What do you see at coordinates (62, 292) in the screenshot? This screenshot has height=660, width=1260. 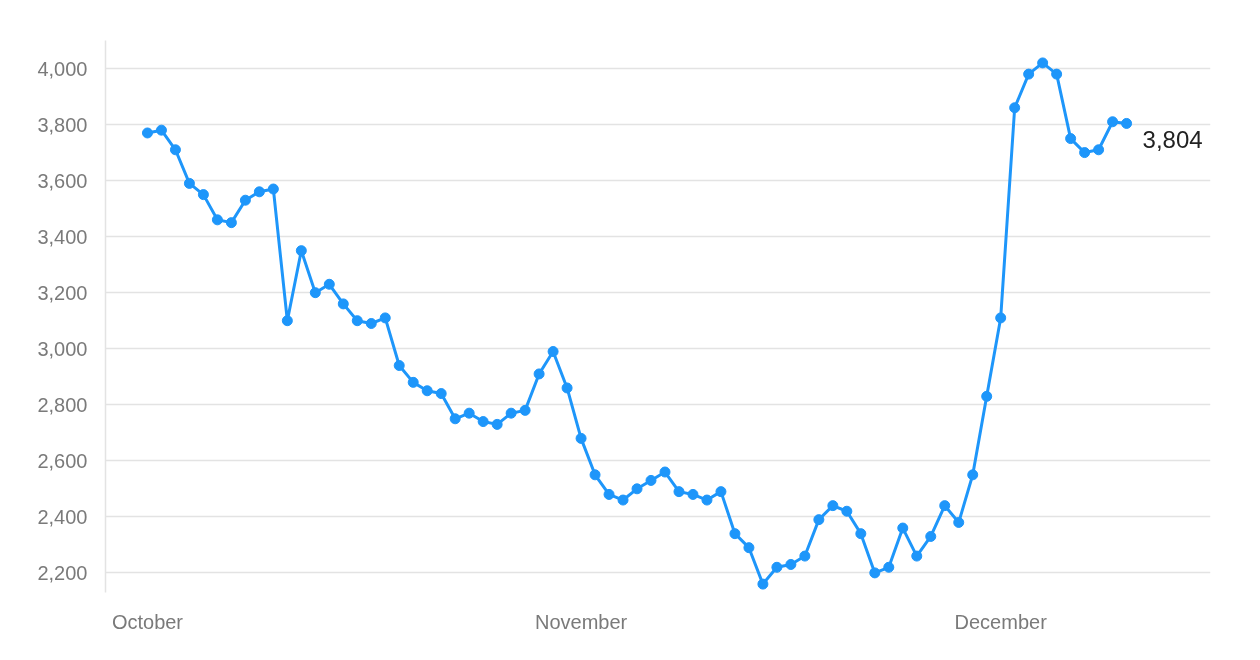 I see `y-tick-label: 3,200` at bounding box center [62, 292].